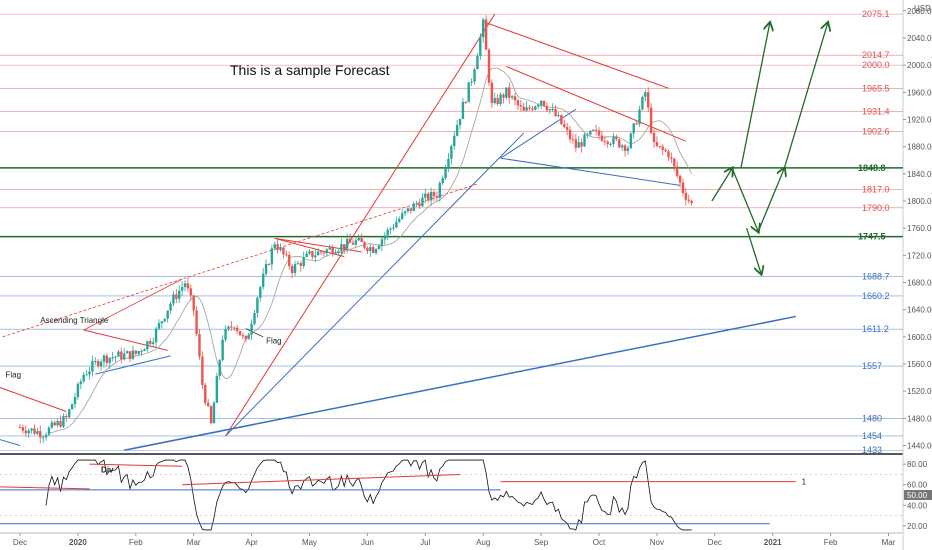 Image resolution: width=932 pixels, height=550 pixels. Describe the element at coordinates (919, 38) in the screenshot. I see `price-tick-label: 2040.00` at that location.